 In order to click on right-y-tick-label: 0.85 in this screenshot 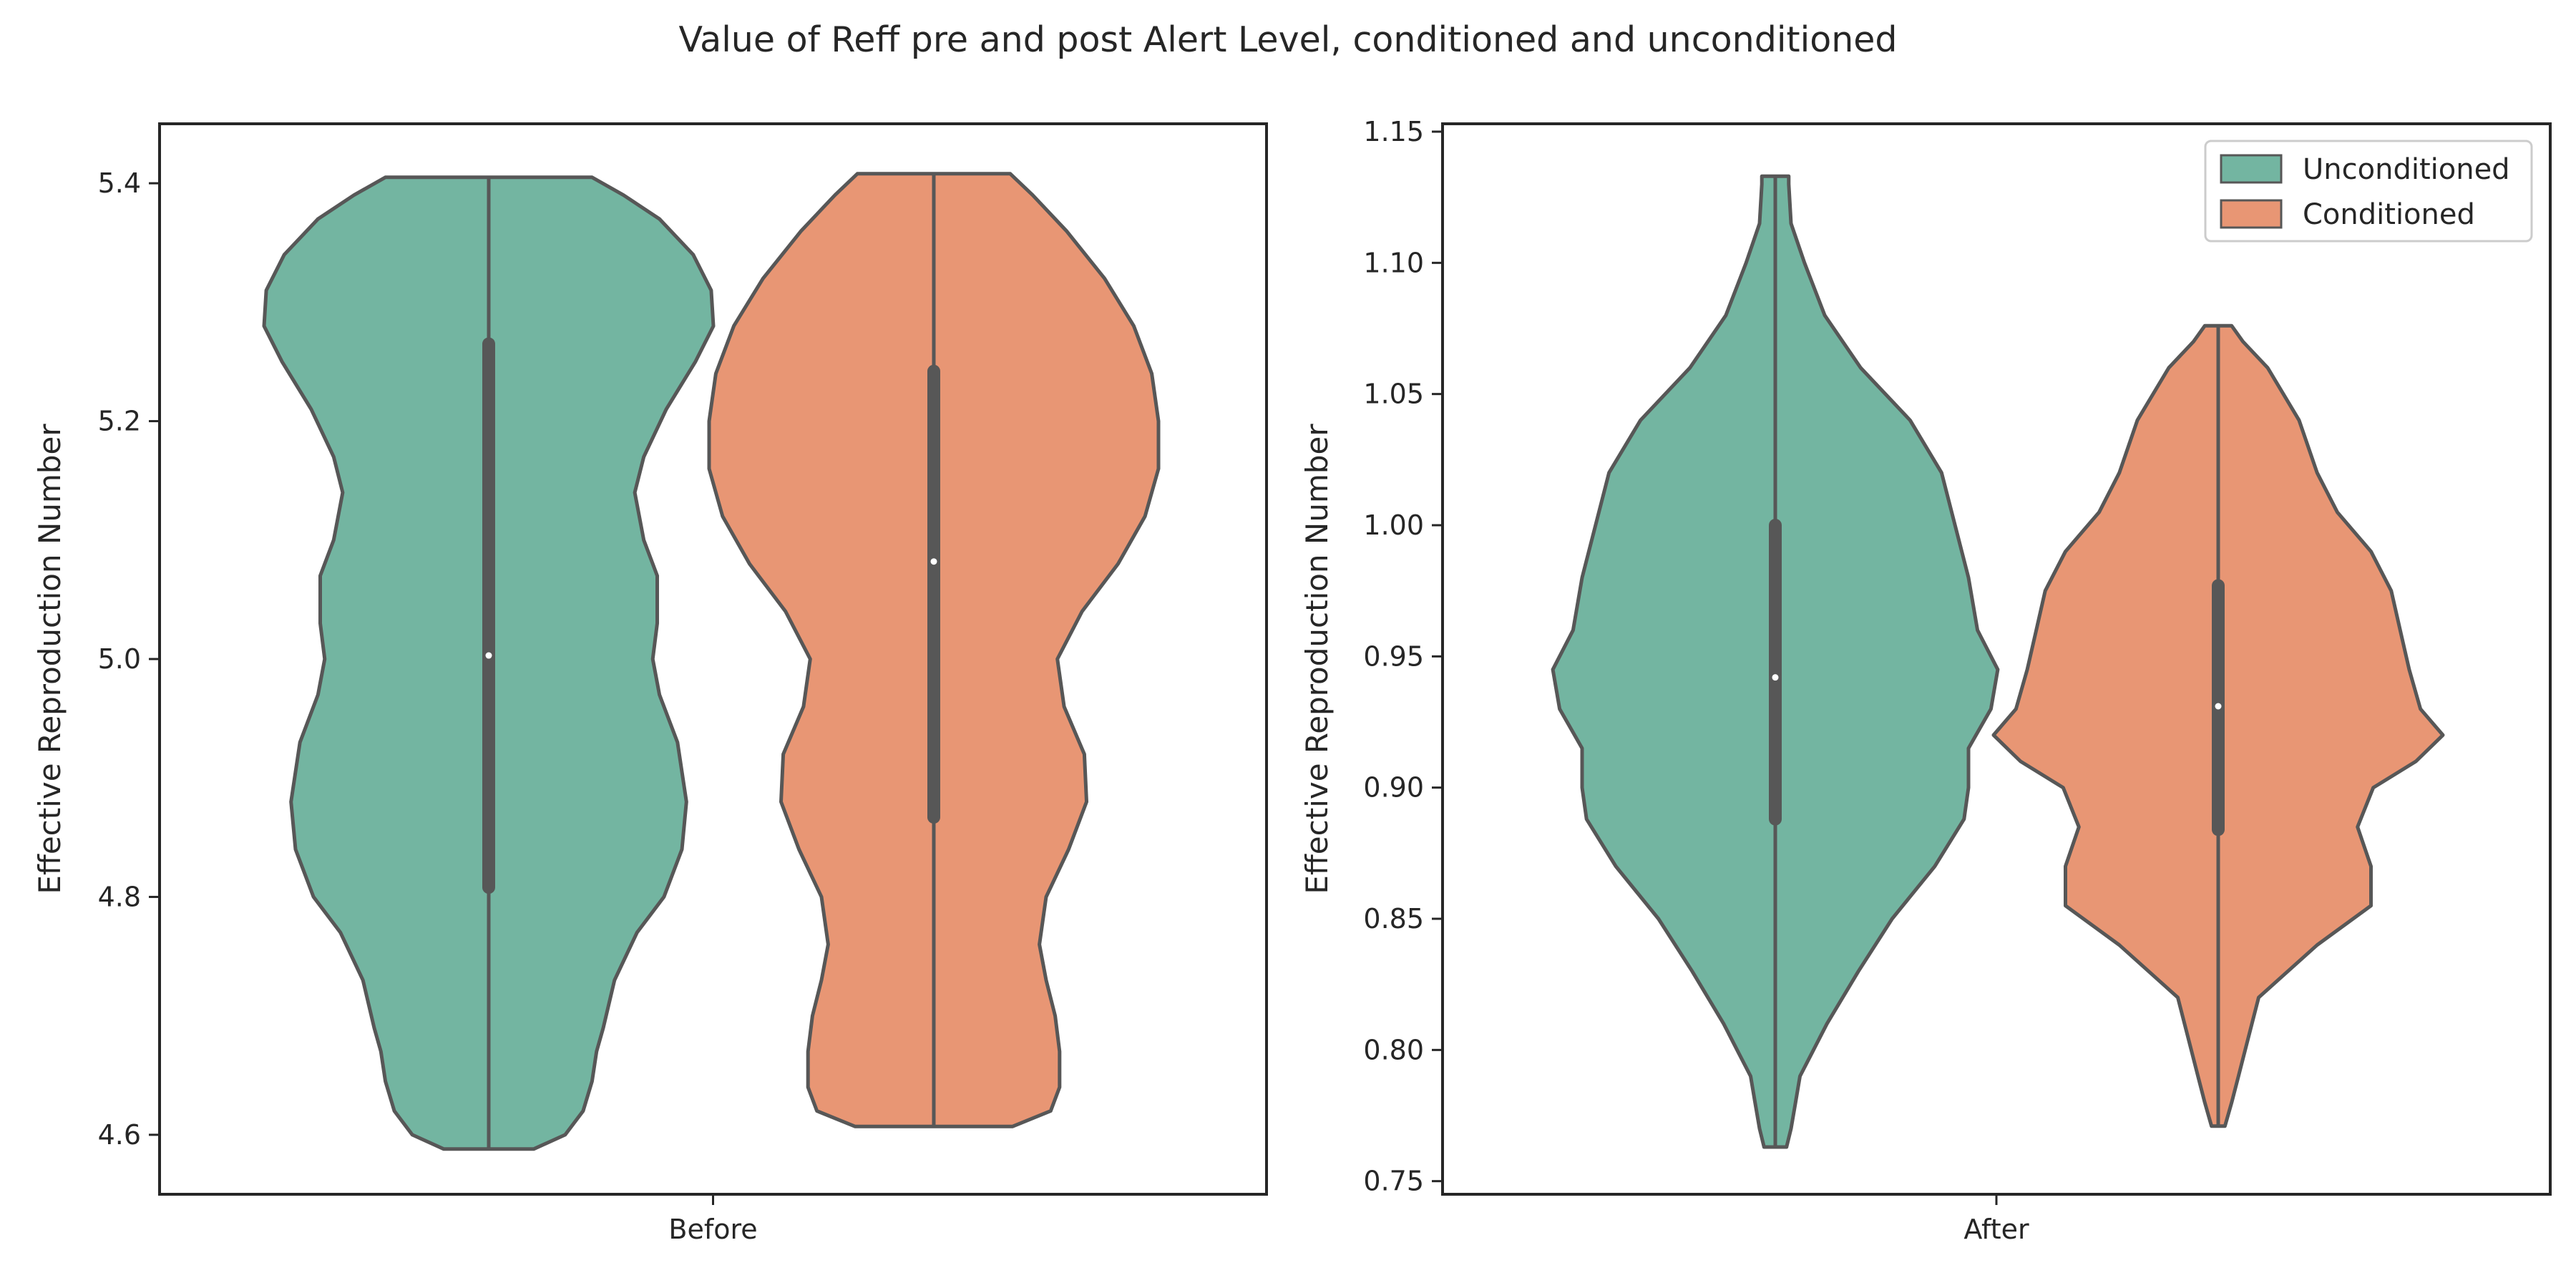, I will do `click(1393, 919)`.